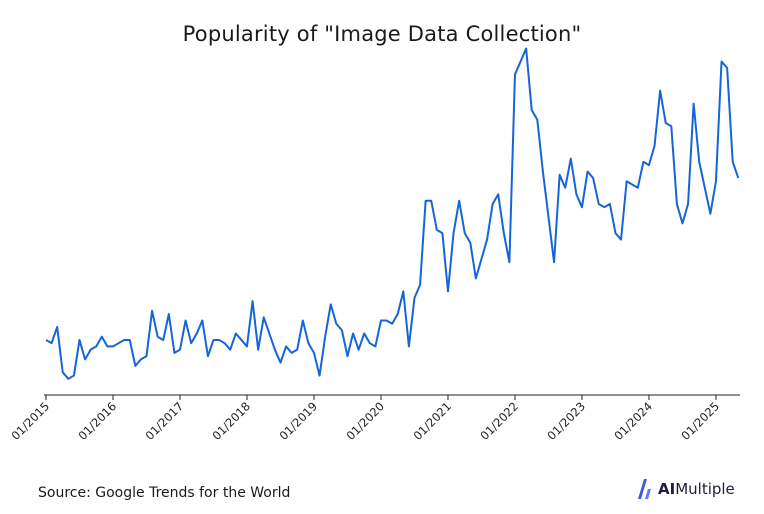 The width and height of the screenshot is (764, 514). What do you see at coordinates (30, 421) in the screenshot?
I see `x-tick-label: 01/2015` at bounding box center [30, 421].